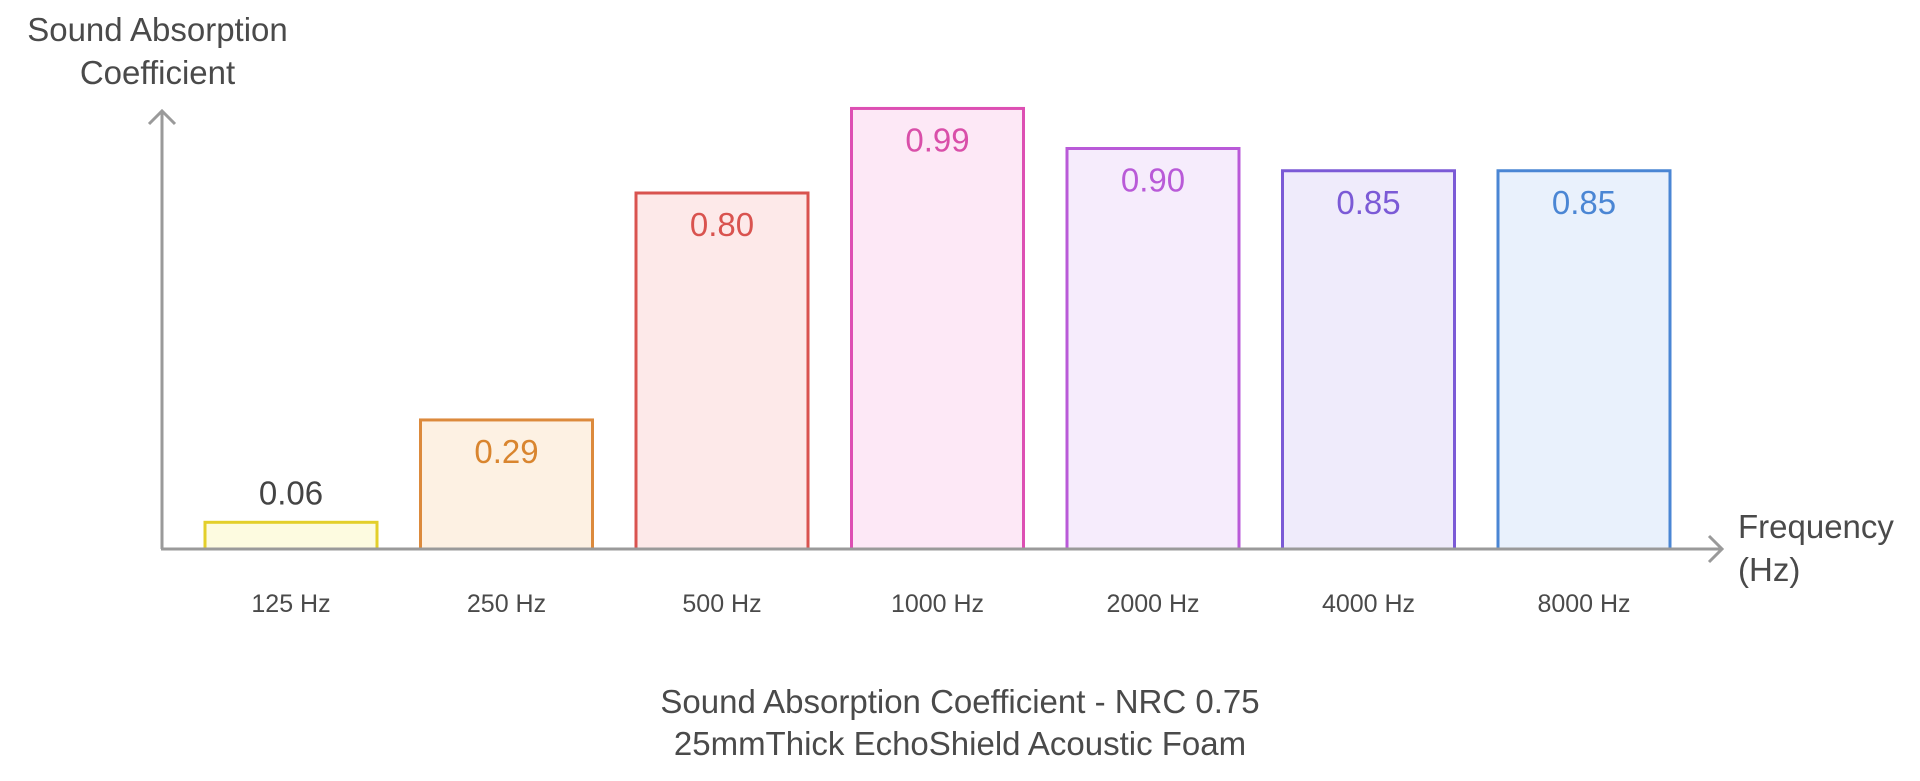  What do you see at coordinates (1368, 604) in the screenshot?
I see `x-tick-label: 4000 Hz` at bounding box center [1368, 604].